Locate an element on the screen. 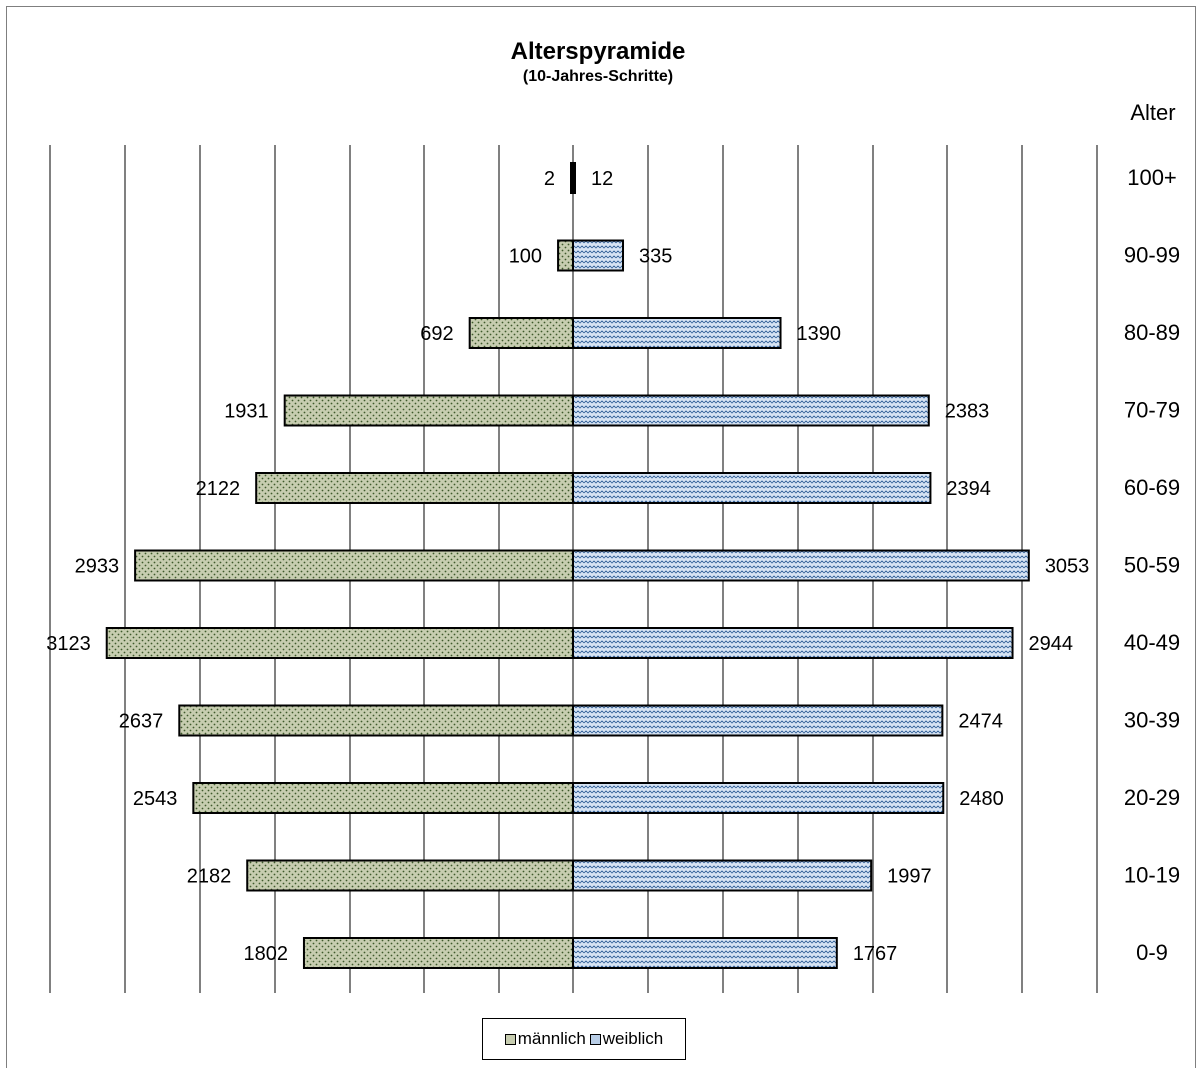 This screenshot has width=1196, height=1068. data-label-weiblich: 2383 is located at coordinates (967, 412).